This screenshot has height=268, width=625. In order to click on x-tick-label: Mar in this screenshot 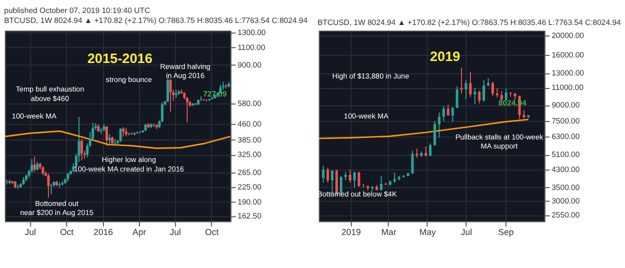, I will do `click(388, 232)`.